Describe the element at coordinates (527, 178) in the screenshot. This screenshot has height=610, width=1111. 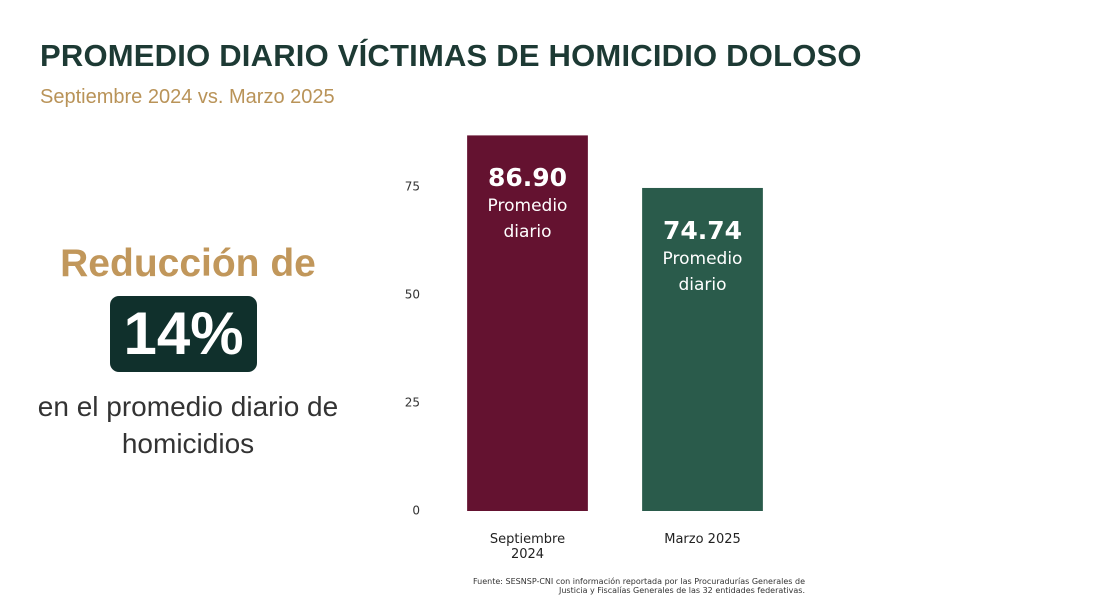
I see `value-label: 86.90` at that location.